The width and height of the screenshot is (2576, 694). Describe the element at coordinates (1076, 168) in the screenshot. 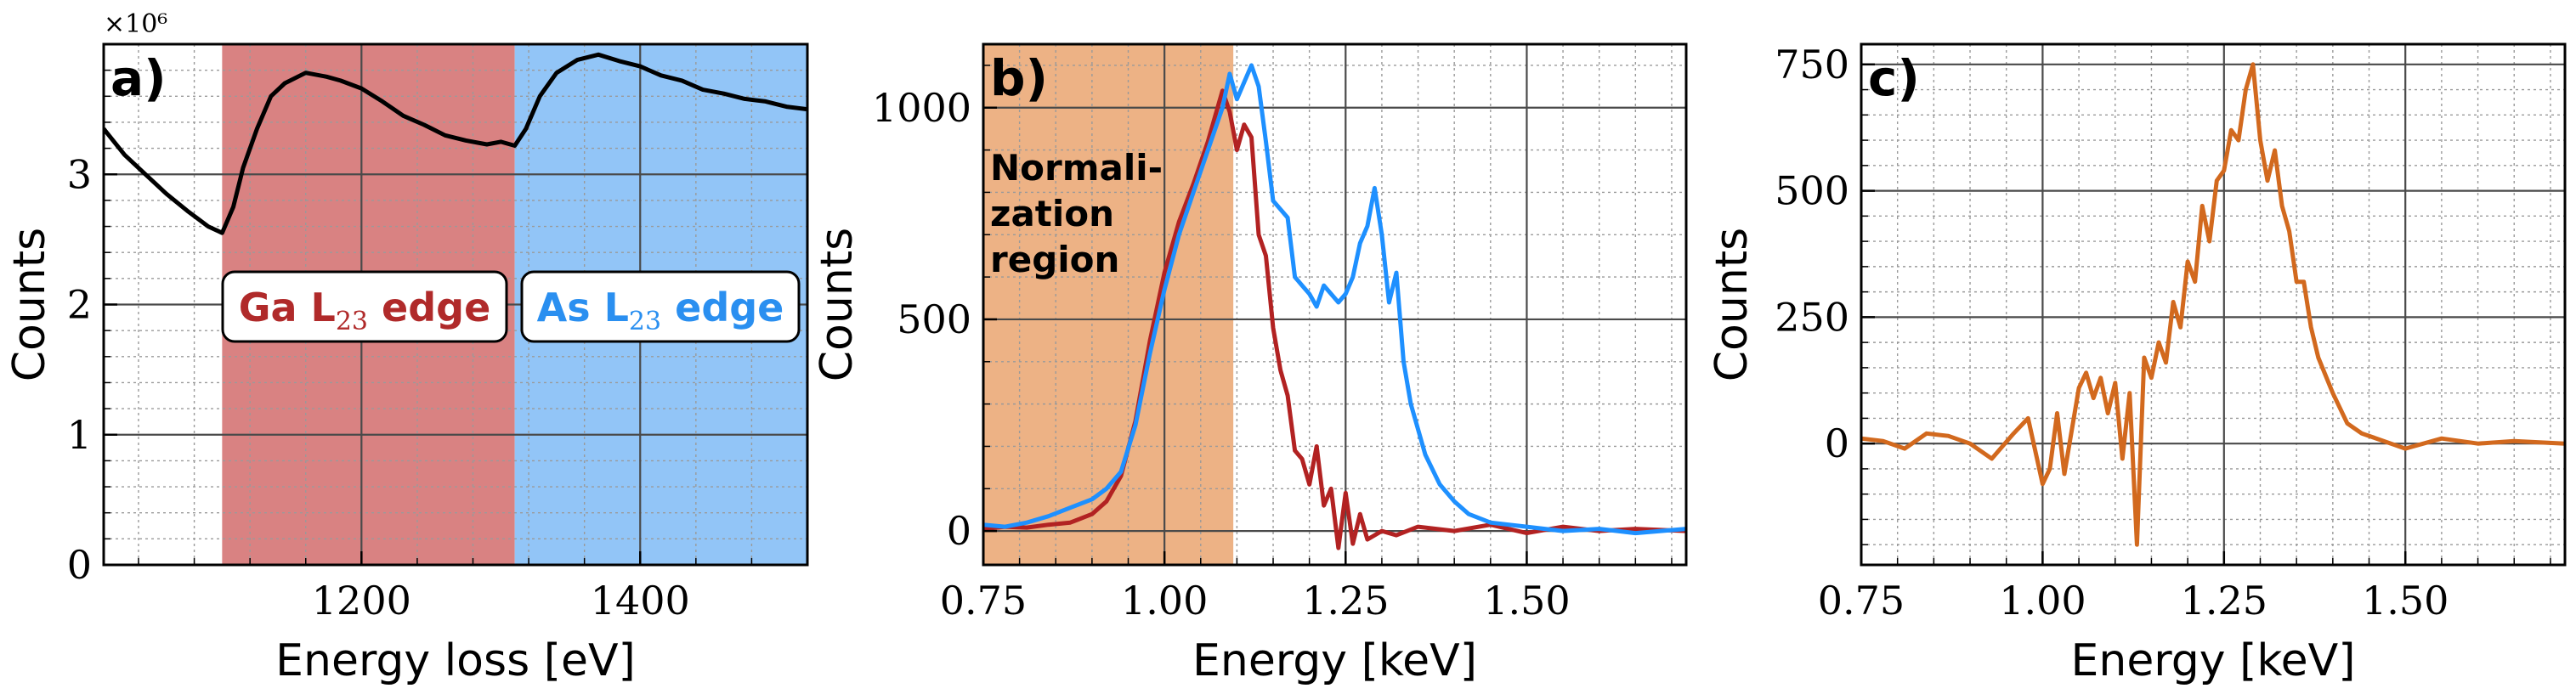

I see `normalization-note-line: Normali-` at that location.